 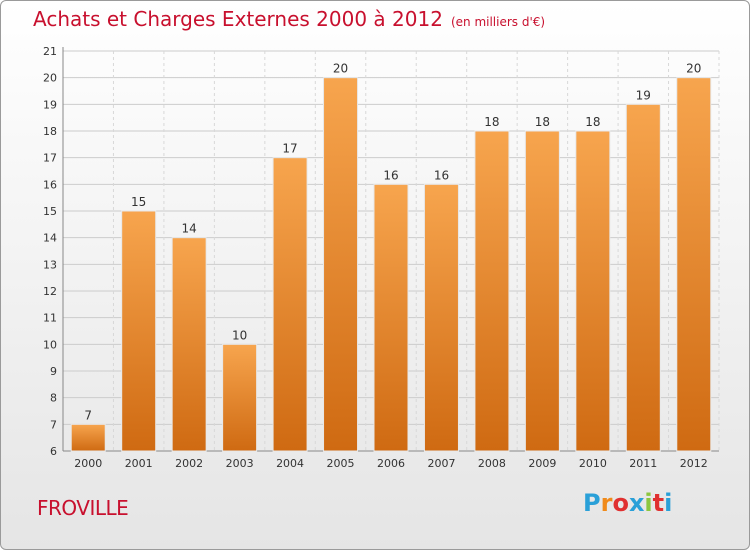 What do you see at coordinates (189, 229) in the screenshot?
I see `bar-value-label: 14` at bounding box center [189, 229].